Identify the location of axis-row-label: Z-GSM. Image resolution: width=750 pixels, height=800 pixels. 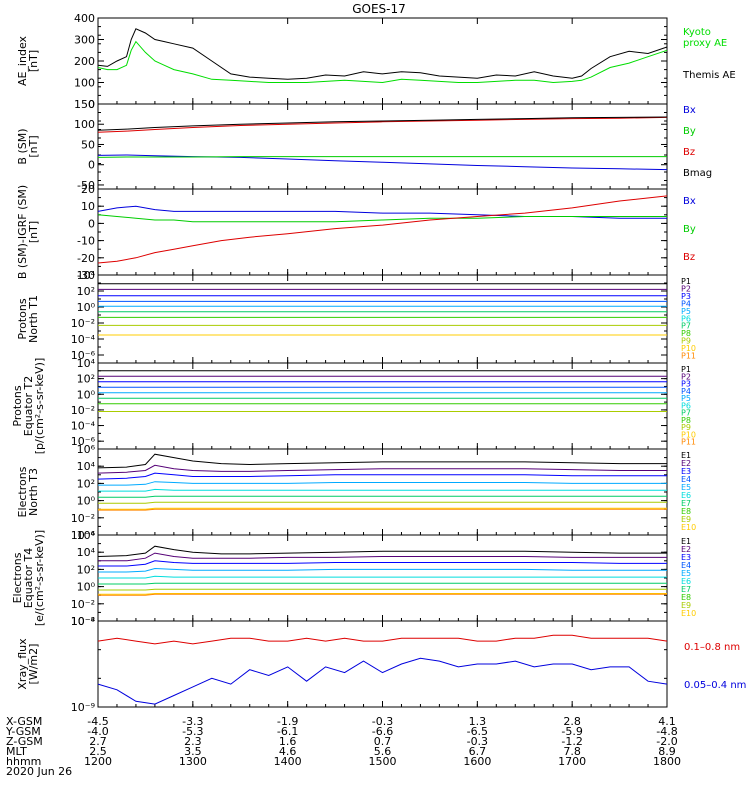
(24, 741).